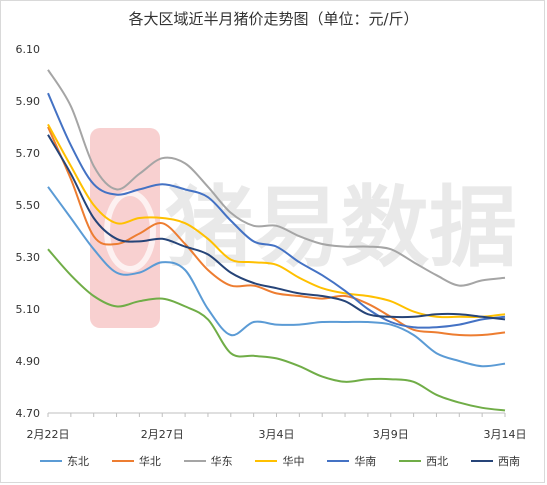  I want to click on legend-label: 华北, so click(149, 461).